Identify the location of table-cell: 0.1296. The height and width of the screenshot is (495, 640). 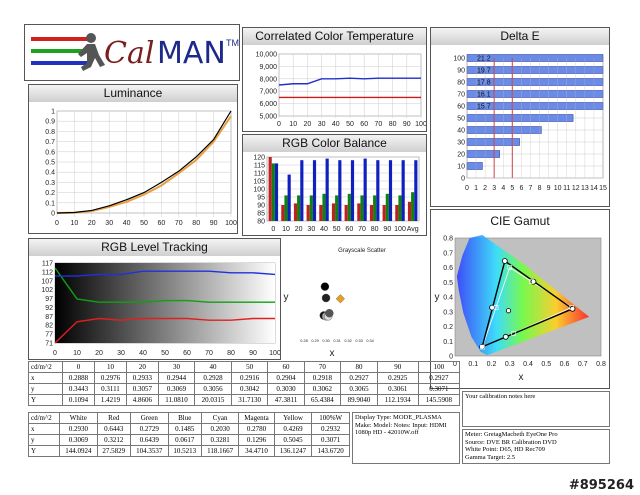
(256, 440).